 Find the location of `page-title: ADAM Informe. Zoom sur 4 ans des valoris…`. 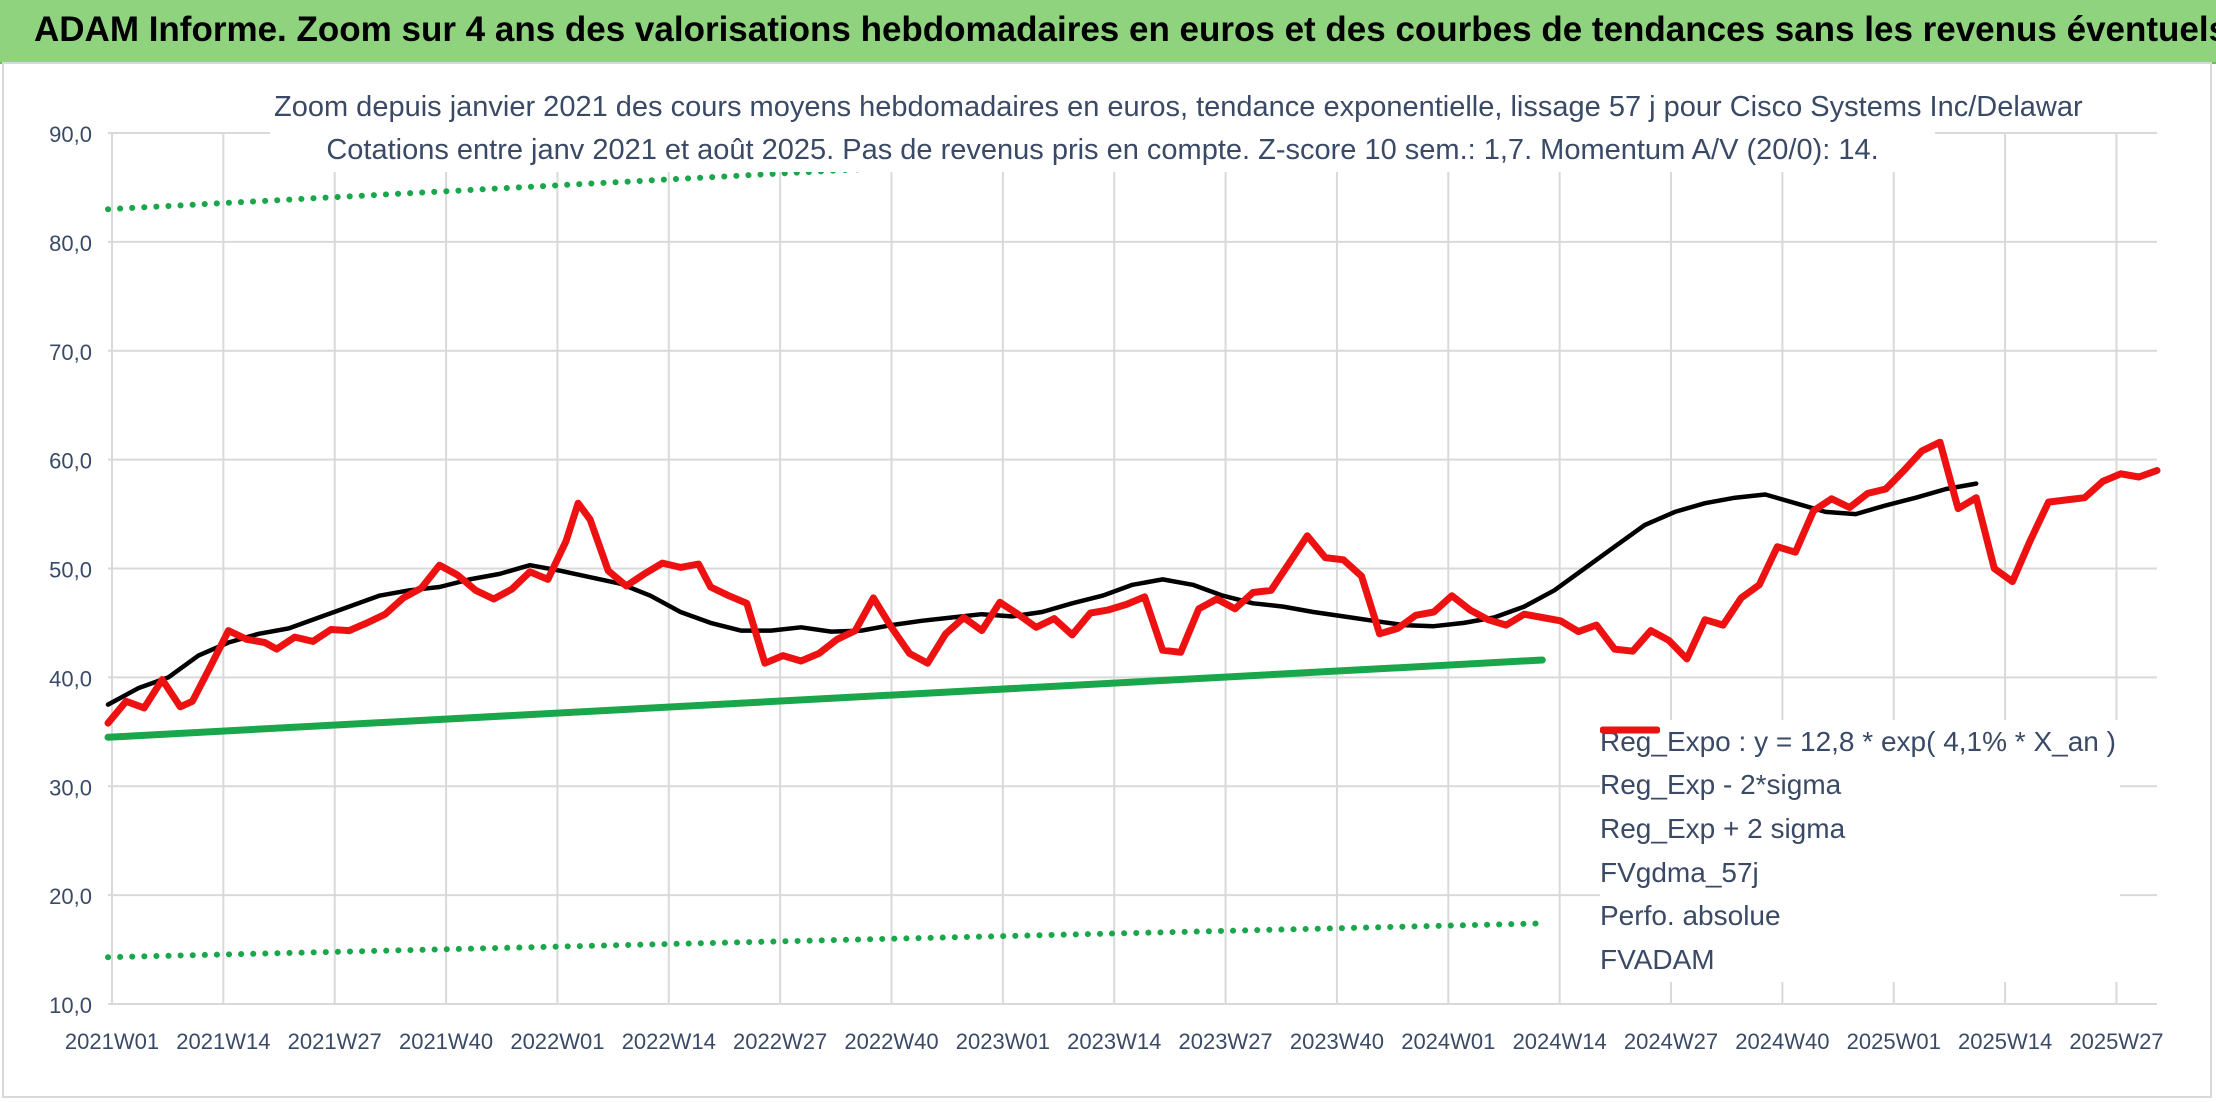

page-title: ADAM Informe. Zoom sur 4 ans des valoris… is located at coordinates (1125, 29).